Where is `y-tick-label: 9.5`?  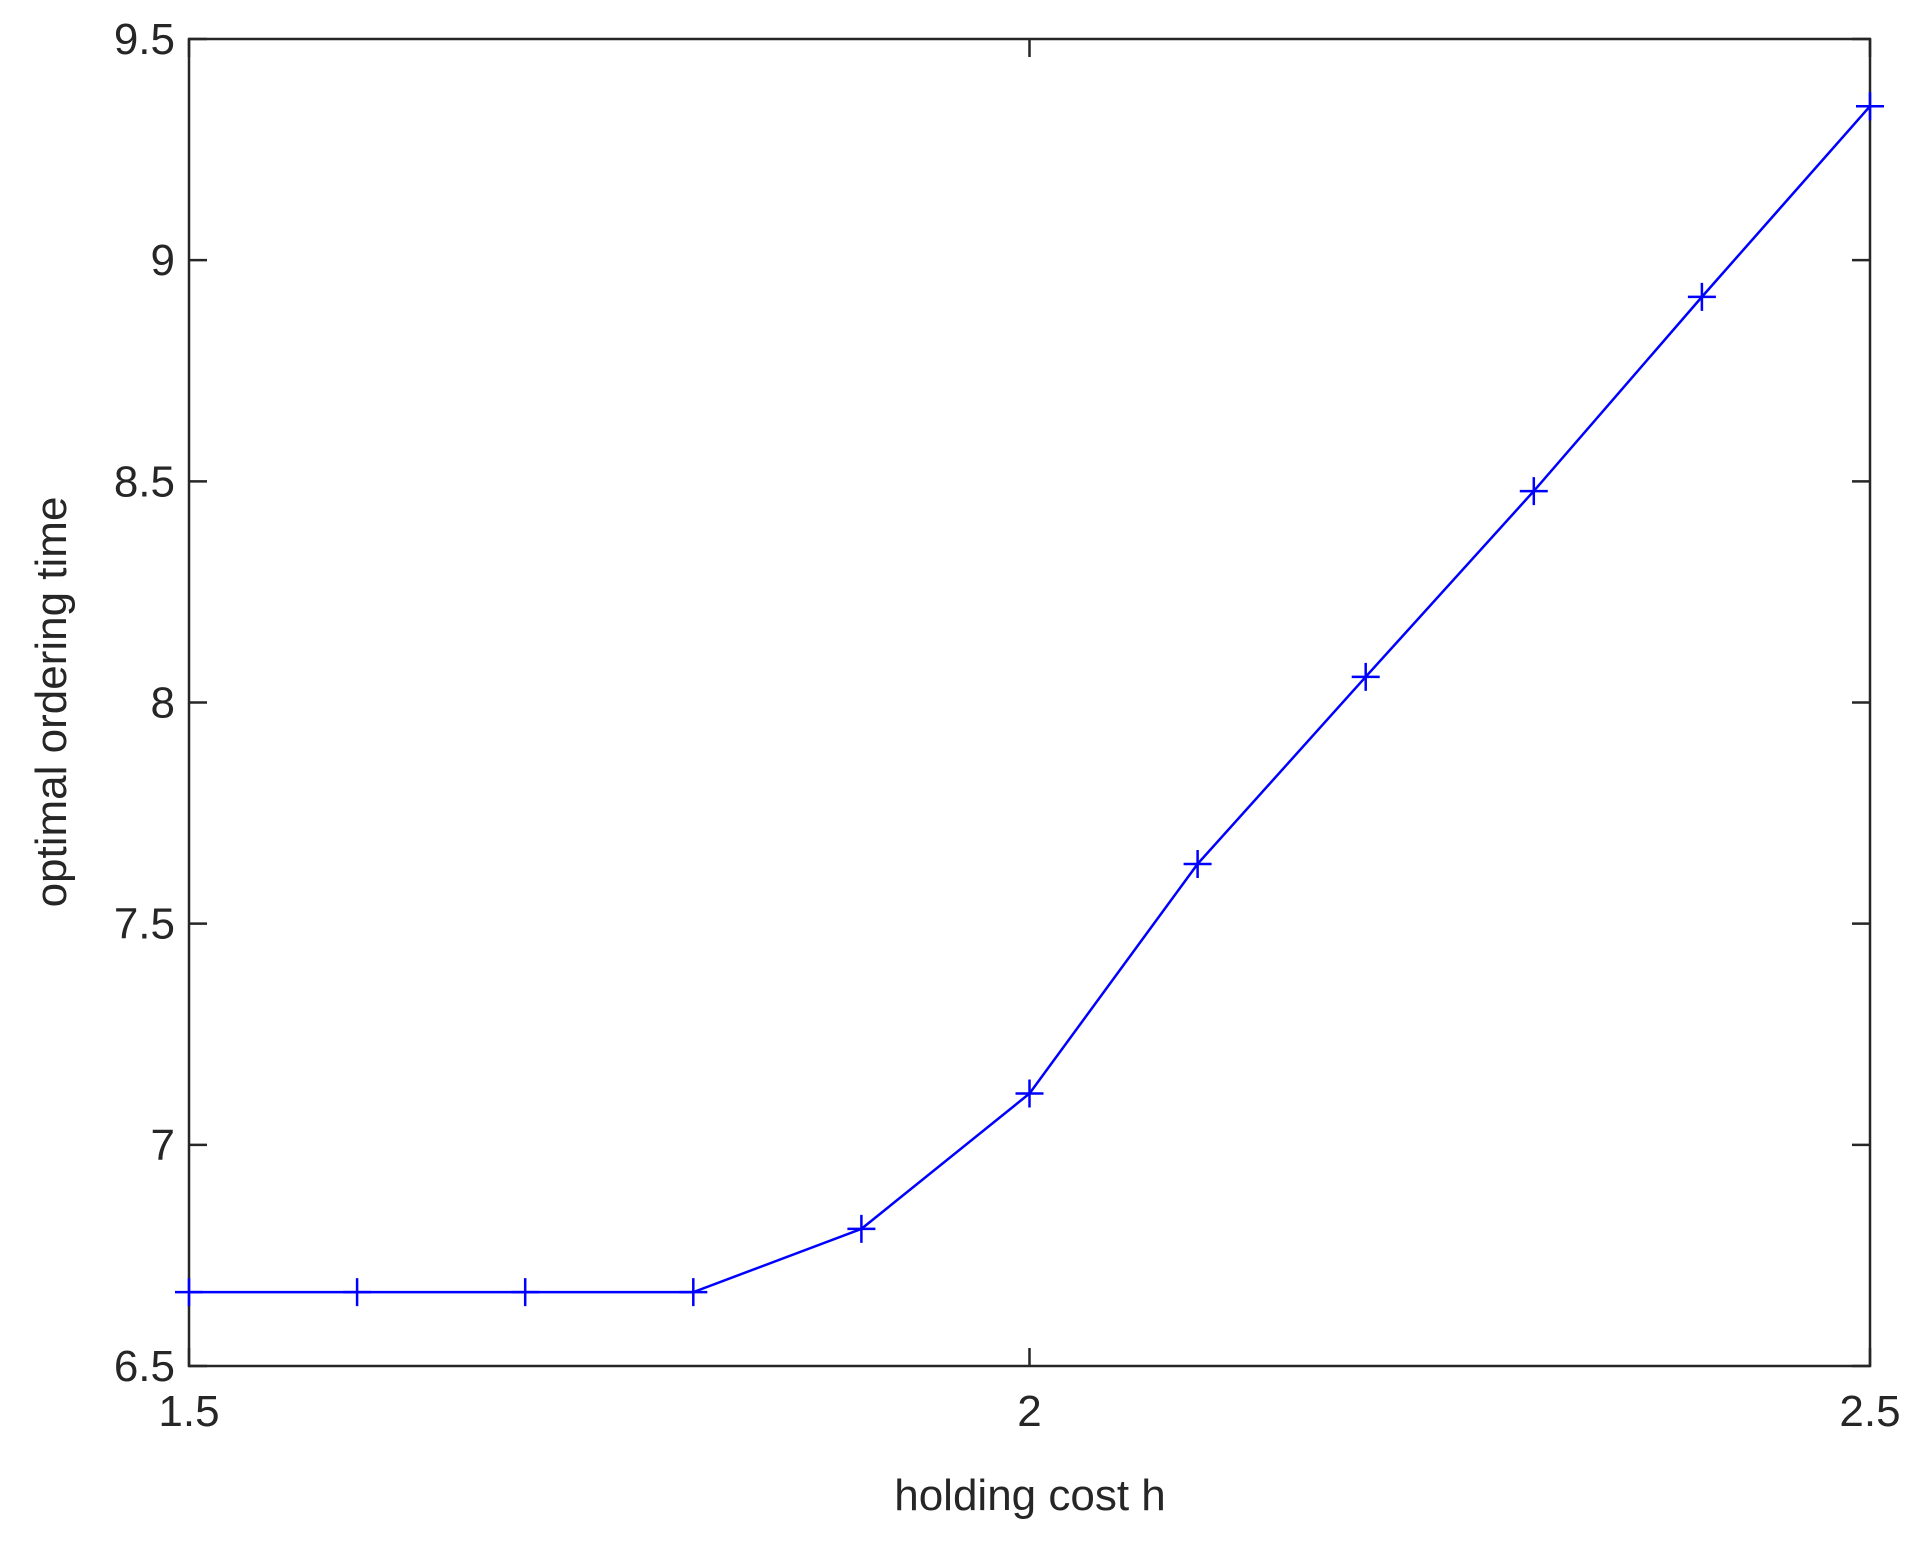
y-tick-label: 9.5 is located at coordinates (144, 39).